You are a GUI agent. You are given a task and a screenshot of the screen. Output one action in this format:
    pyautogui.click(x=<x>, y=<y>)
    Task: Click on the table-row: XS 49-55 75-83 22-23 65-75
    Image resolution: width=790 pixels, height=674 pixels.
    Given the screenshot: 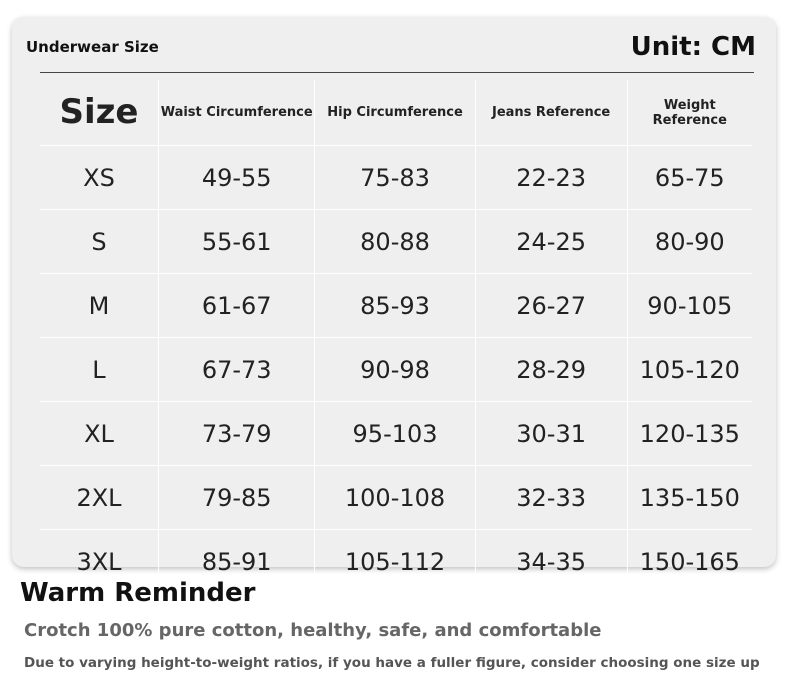 What is the action you would take?
    pyautogui.click(x=396, y=177)
    